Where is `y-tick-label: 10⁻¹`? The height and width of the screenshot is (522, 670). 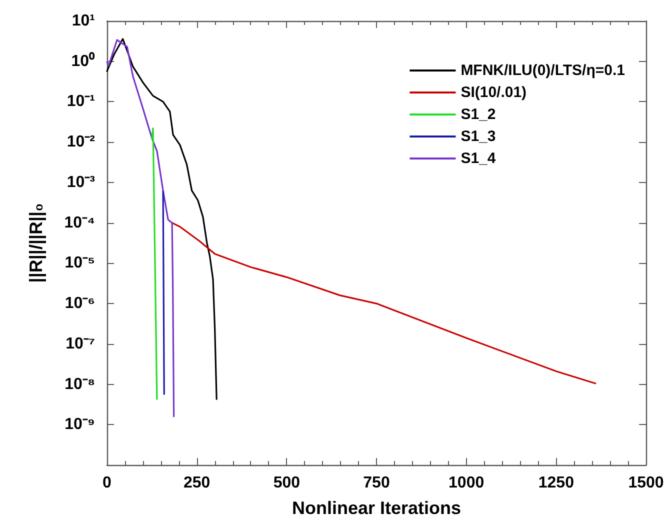 y-tick-label: 10⁻¹ is located at coordinates (80, 101).